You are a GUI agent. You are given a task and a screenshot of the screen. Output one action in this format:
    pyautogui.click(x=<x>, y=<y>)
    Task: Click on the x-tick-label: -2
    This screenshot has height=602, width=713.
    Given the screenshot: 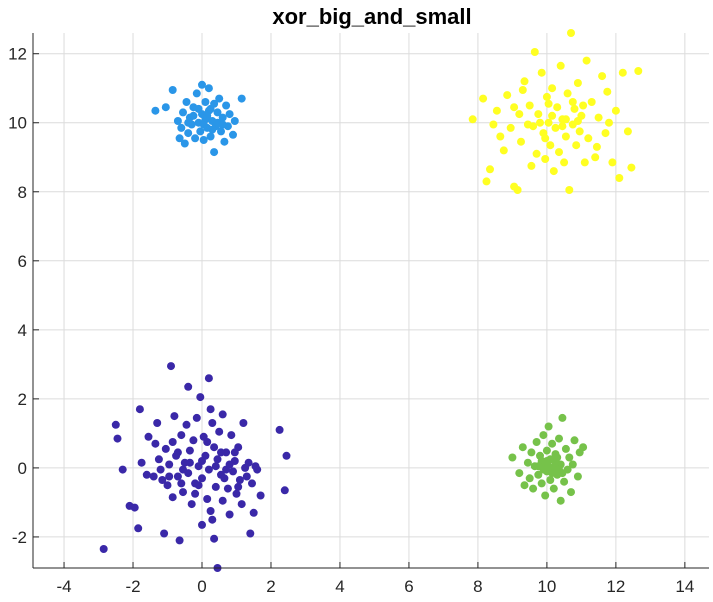 What is the action you would take?
    pyautogui.click(x=132, y=586)
    